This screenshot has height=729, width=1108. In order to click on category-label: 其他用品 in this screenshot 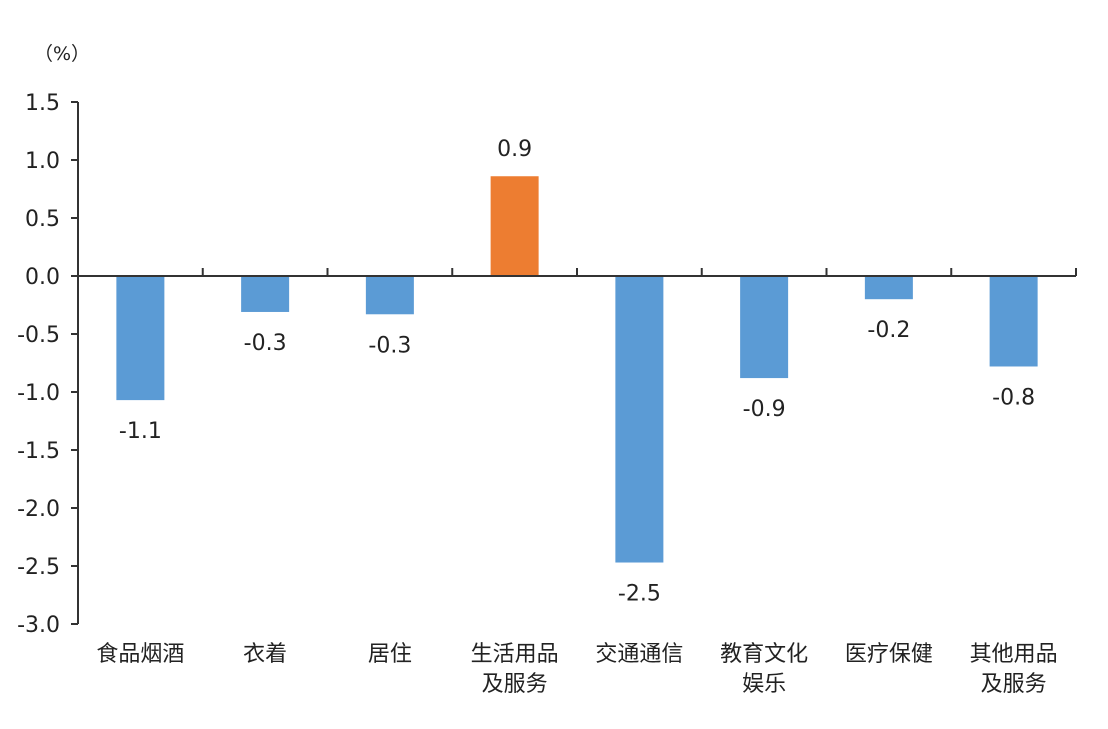, I will do `click(1014, 654)`.